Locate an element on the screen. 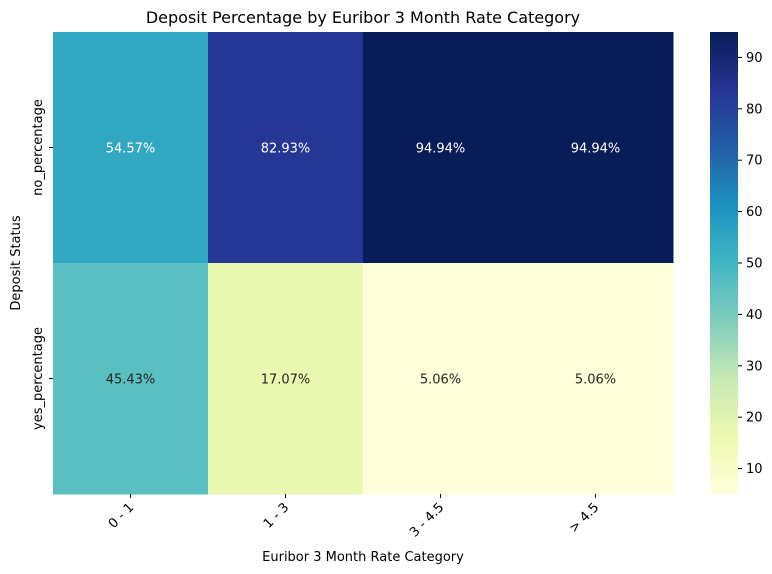 This screenshot has height=574, width=772. colorbar-ticks: 10 20 30 40 50 60 70 80 90 is located at coordinates (750, 264).